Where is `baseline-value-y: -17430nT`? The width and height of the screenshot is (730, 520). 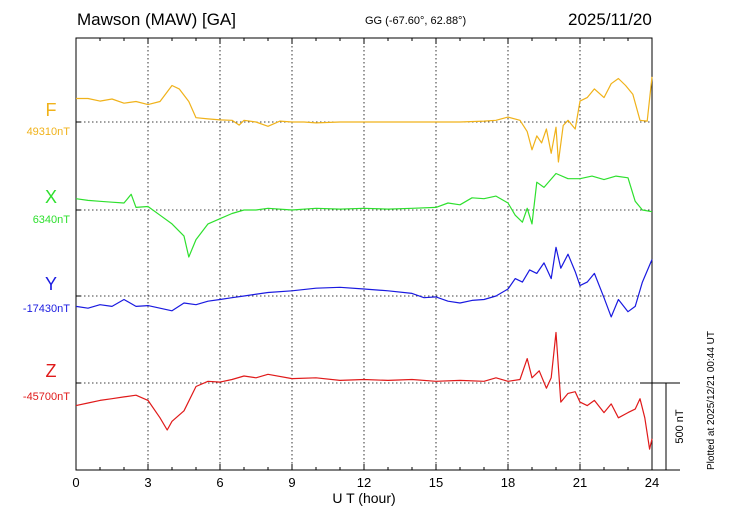
baseline-value-y: -17430nT is located at coordinates (46, 309).